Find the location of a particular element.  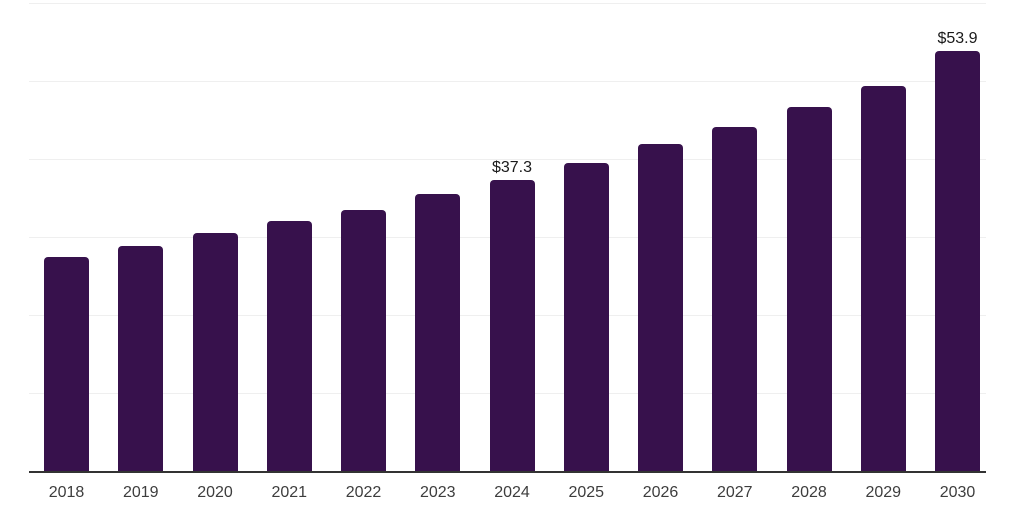

x-tick-label-2021: 2021 is located at coordinates (289, 492).